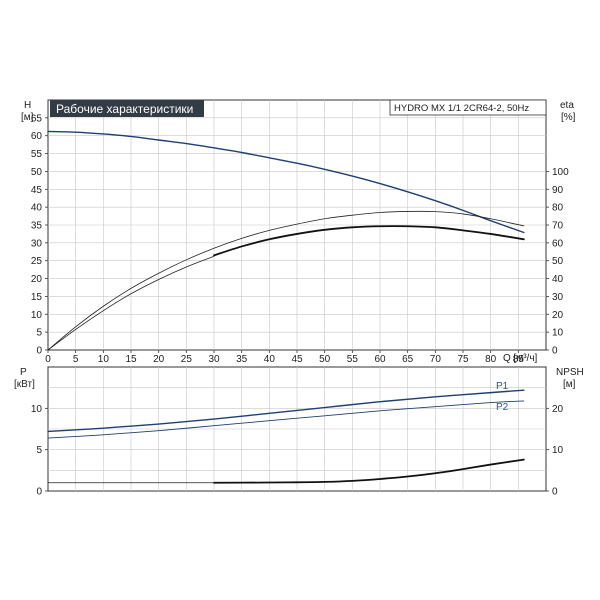 Image resolution: width=600 pixels, height=600 pixels. What do you see at coordinates (325, 359) in the screenshot?
I see `x-tick-label: 50` at bounding box center [325, 359].